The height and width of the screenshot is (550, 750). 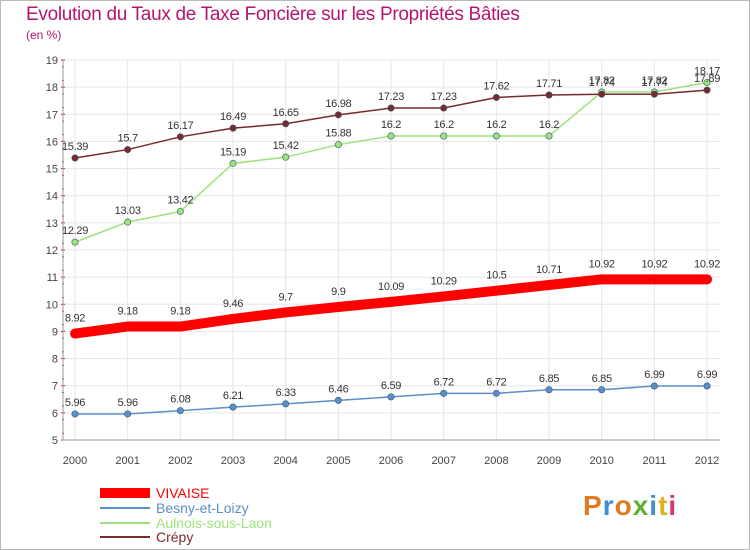 I want to click on logo-letter: o, so click(x=623, y=505).